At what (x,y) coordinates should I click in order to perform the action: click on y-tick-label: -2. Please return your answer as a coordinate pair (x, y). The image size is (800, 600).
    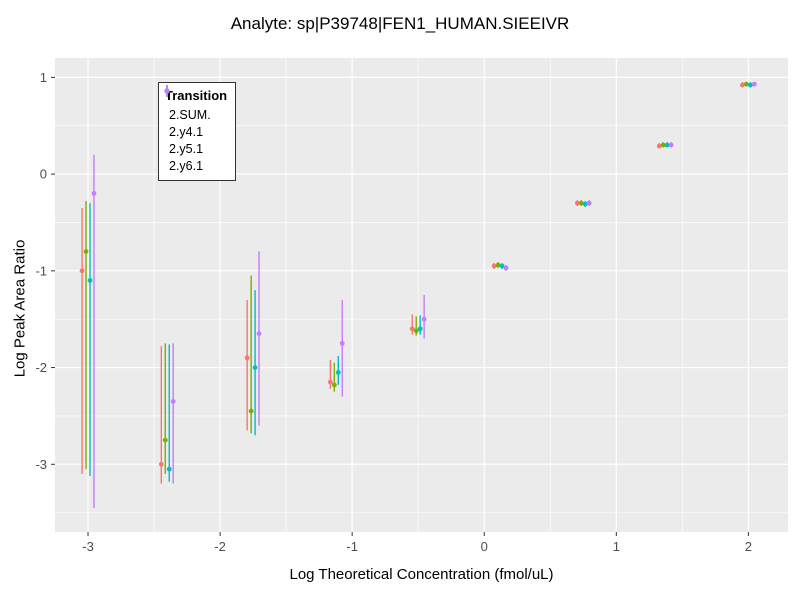
    Looking at the image, I should click on (41, 367).